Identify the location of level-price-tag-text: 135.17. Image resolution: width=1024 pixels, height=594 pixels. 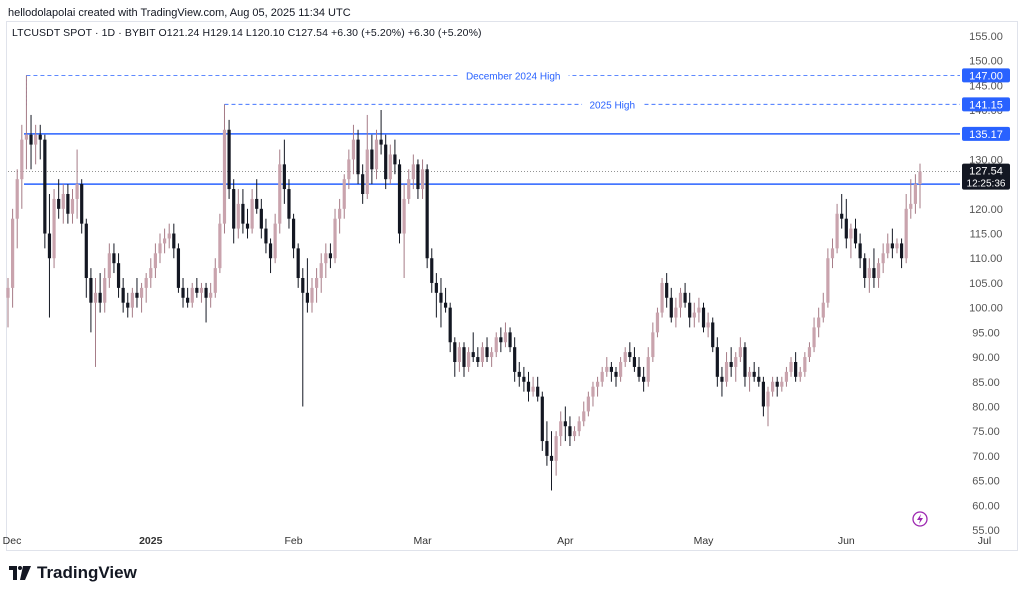
(986, 135).